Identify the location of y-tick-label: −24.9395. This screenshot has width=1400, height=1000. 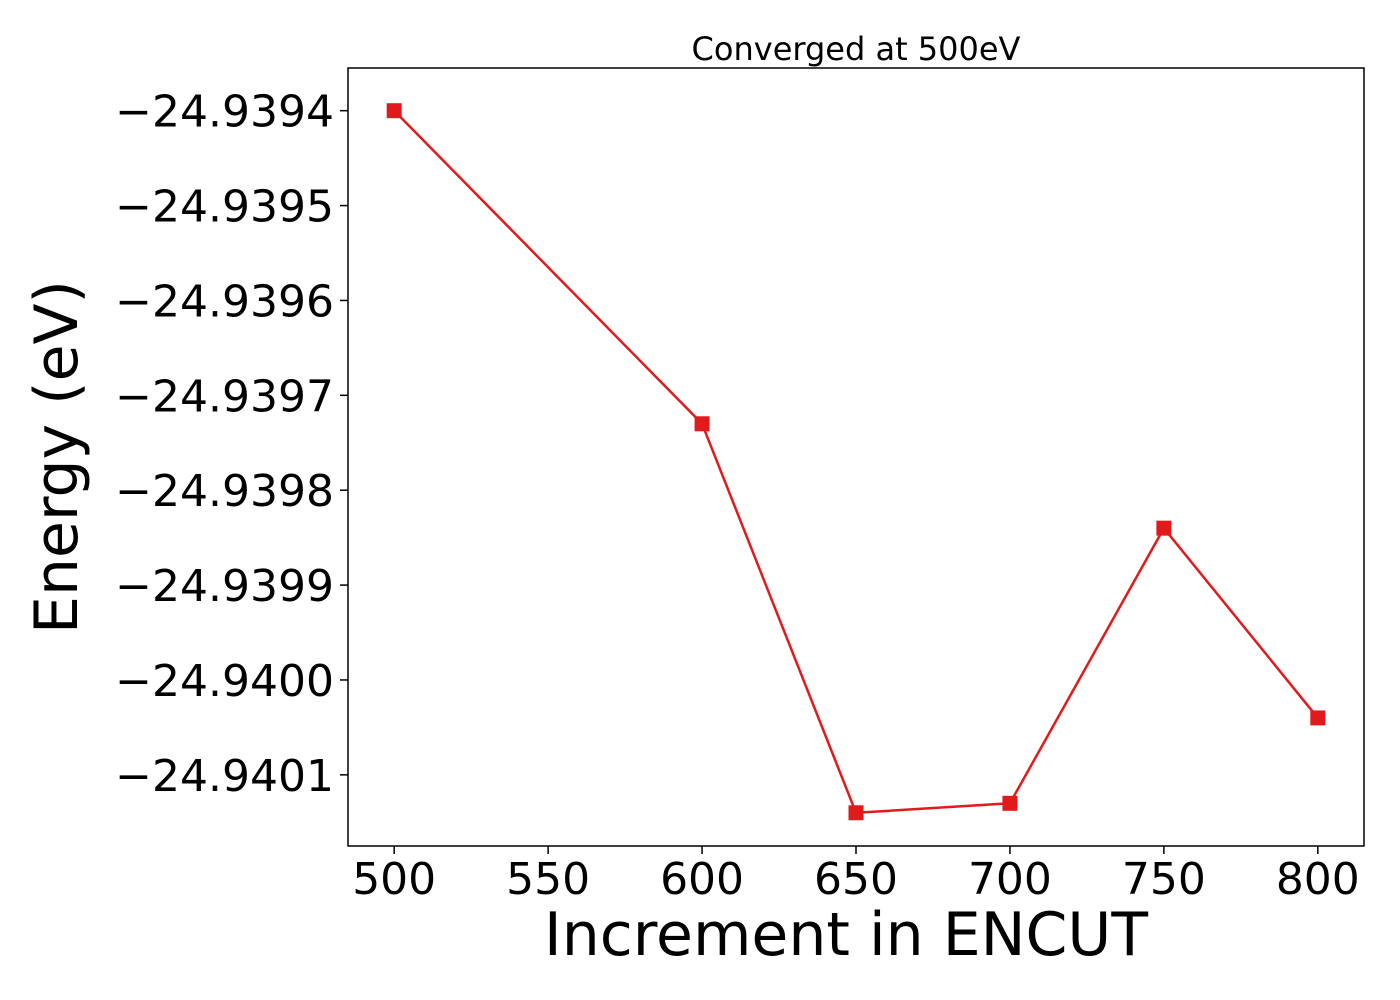
(224, 207).